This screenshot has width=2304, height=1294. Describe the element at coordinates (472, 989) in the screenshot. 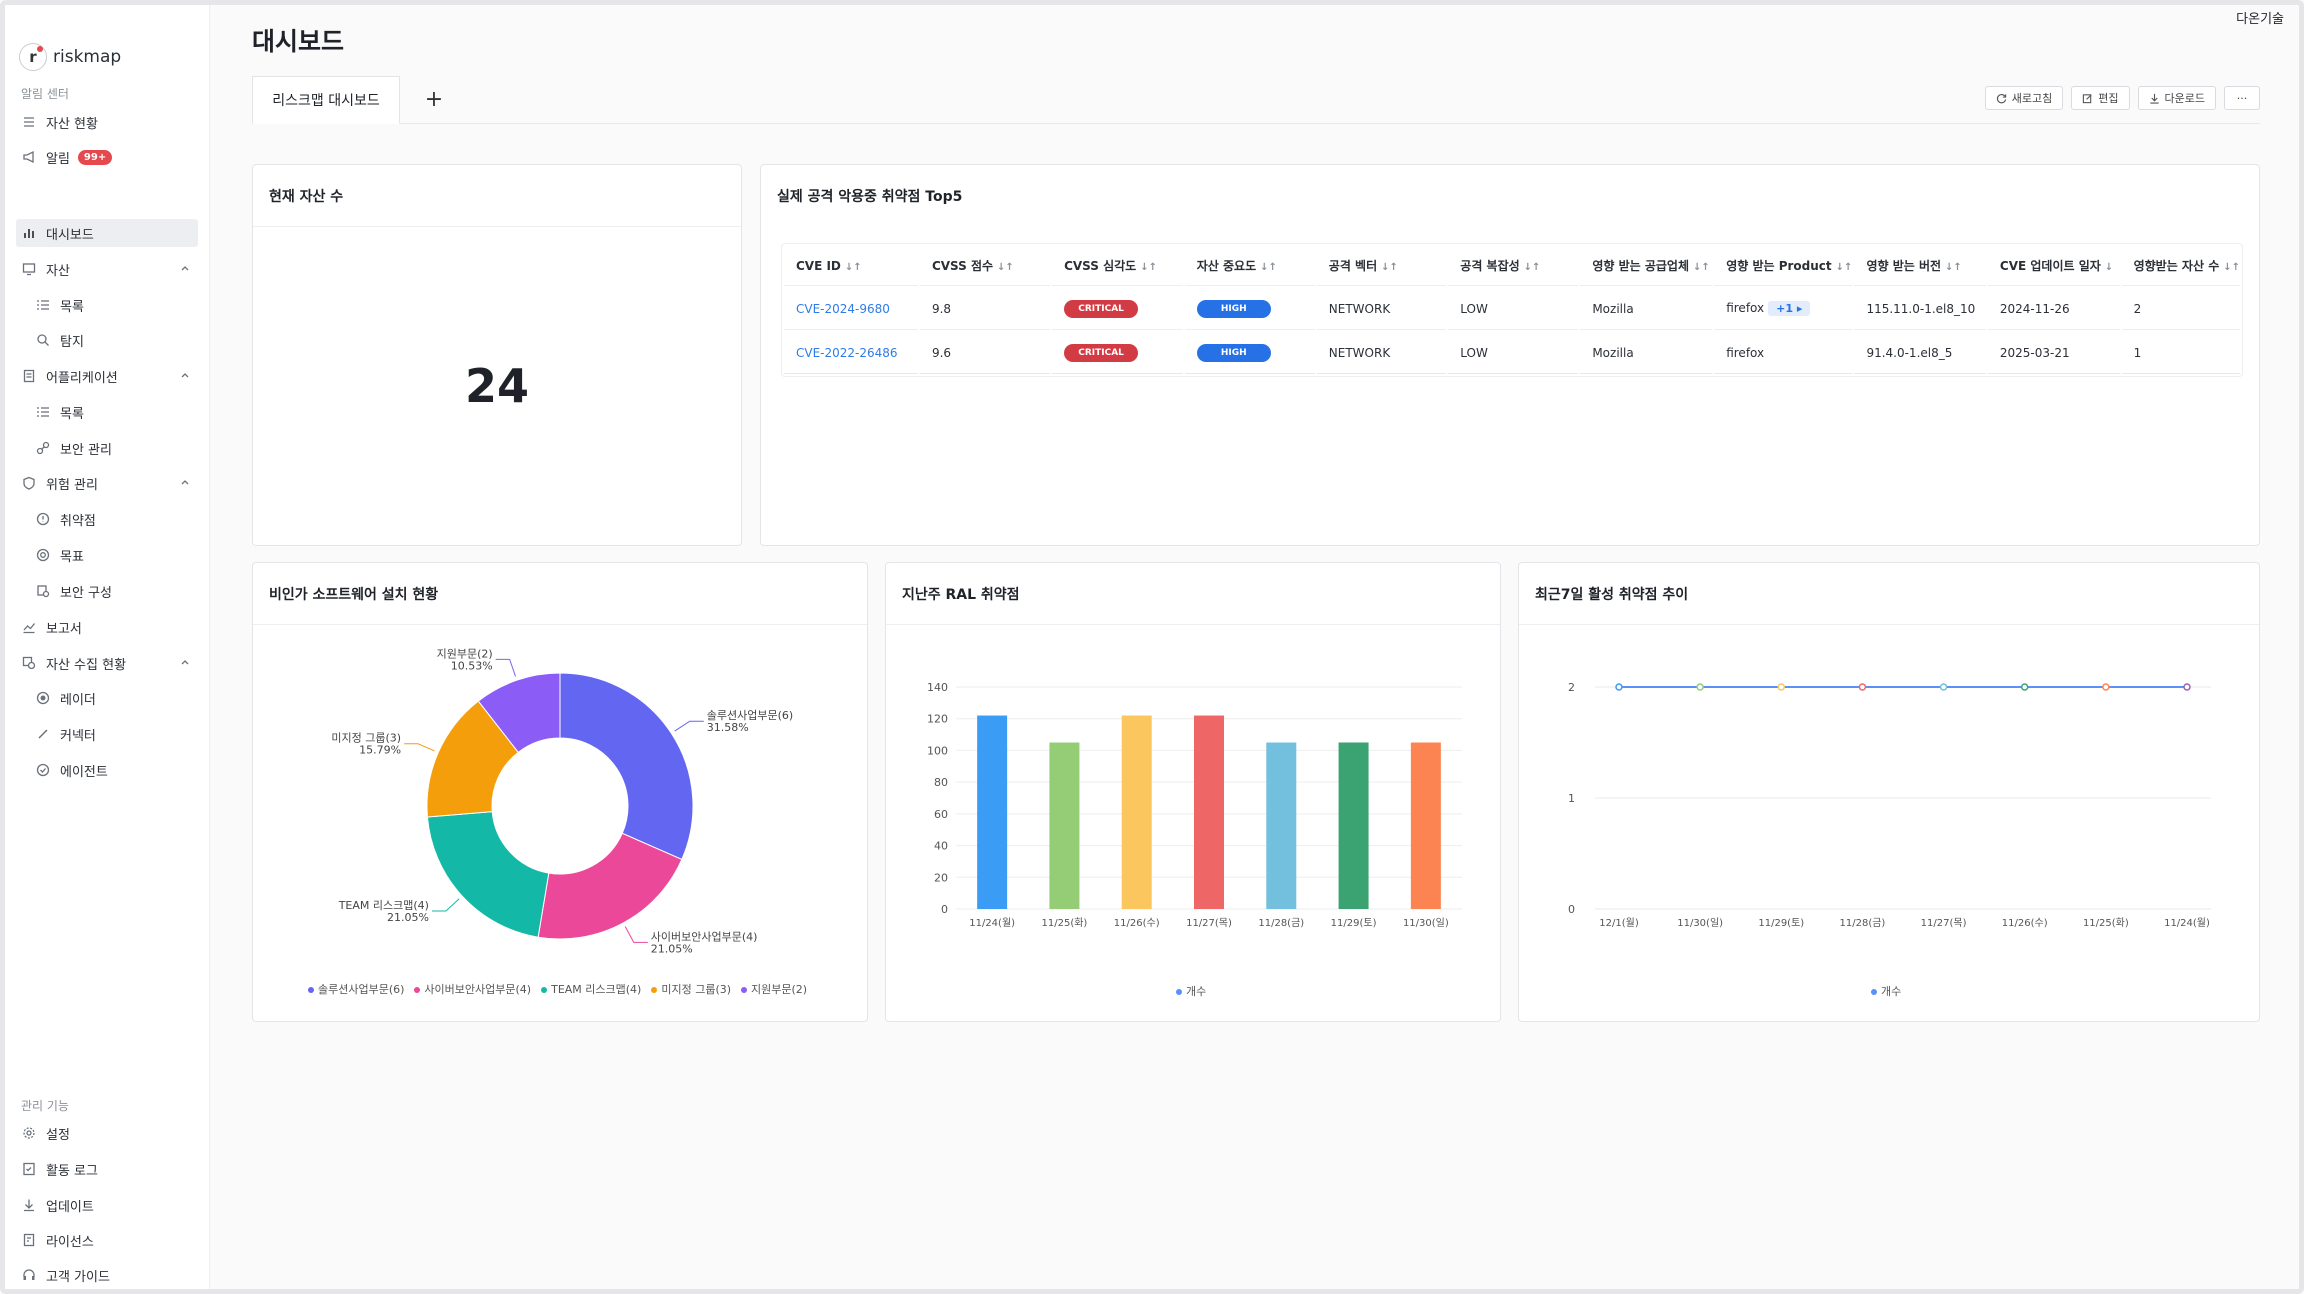

I see `legend-item: 사이버보안사업부문(4)` at that location.